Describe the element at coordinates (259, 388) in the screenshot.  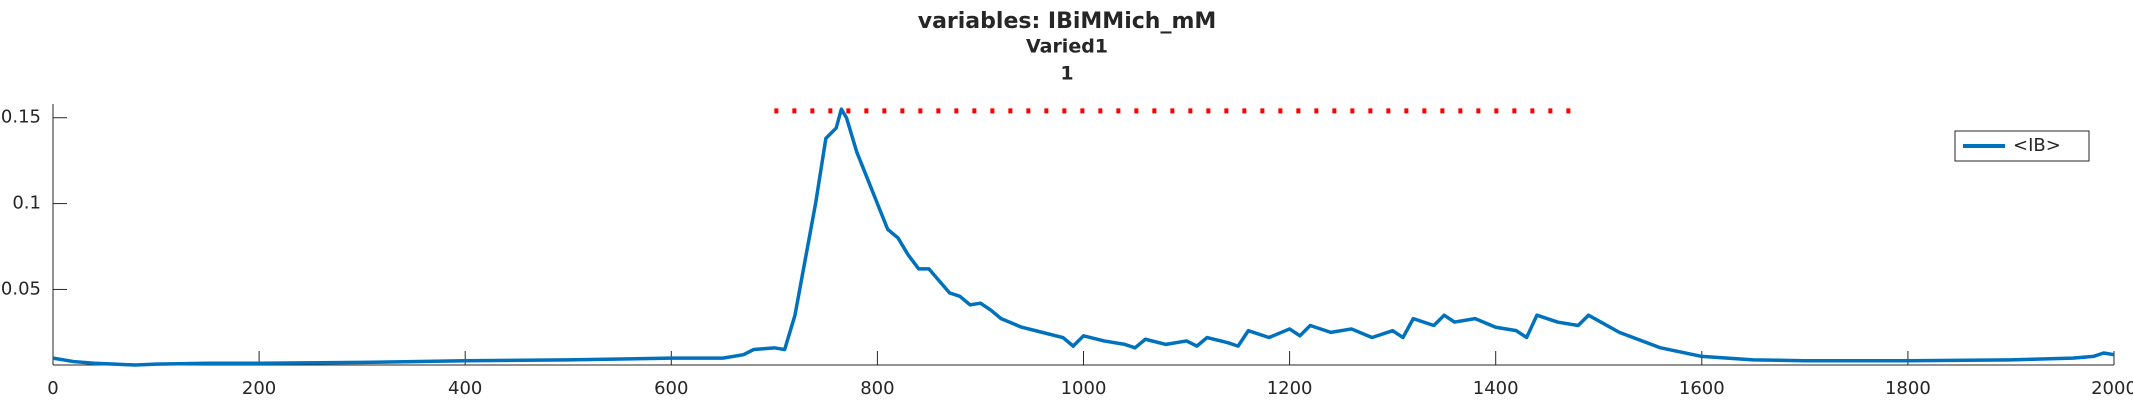
I see `x-tick-label: 200` at that location.